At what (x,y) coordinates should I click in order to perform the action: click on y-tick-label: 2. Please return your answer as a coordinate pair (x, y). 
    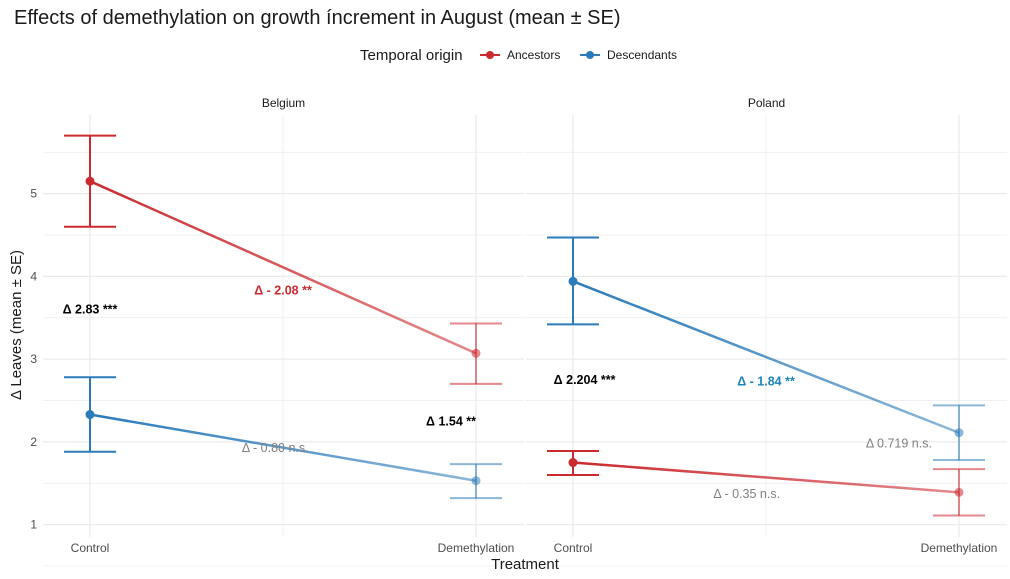
    Looking at the image, I should click on (33, 442).